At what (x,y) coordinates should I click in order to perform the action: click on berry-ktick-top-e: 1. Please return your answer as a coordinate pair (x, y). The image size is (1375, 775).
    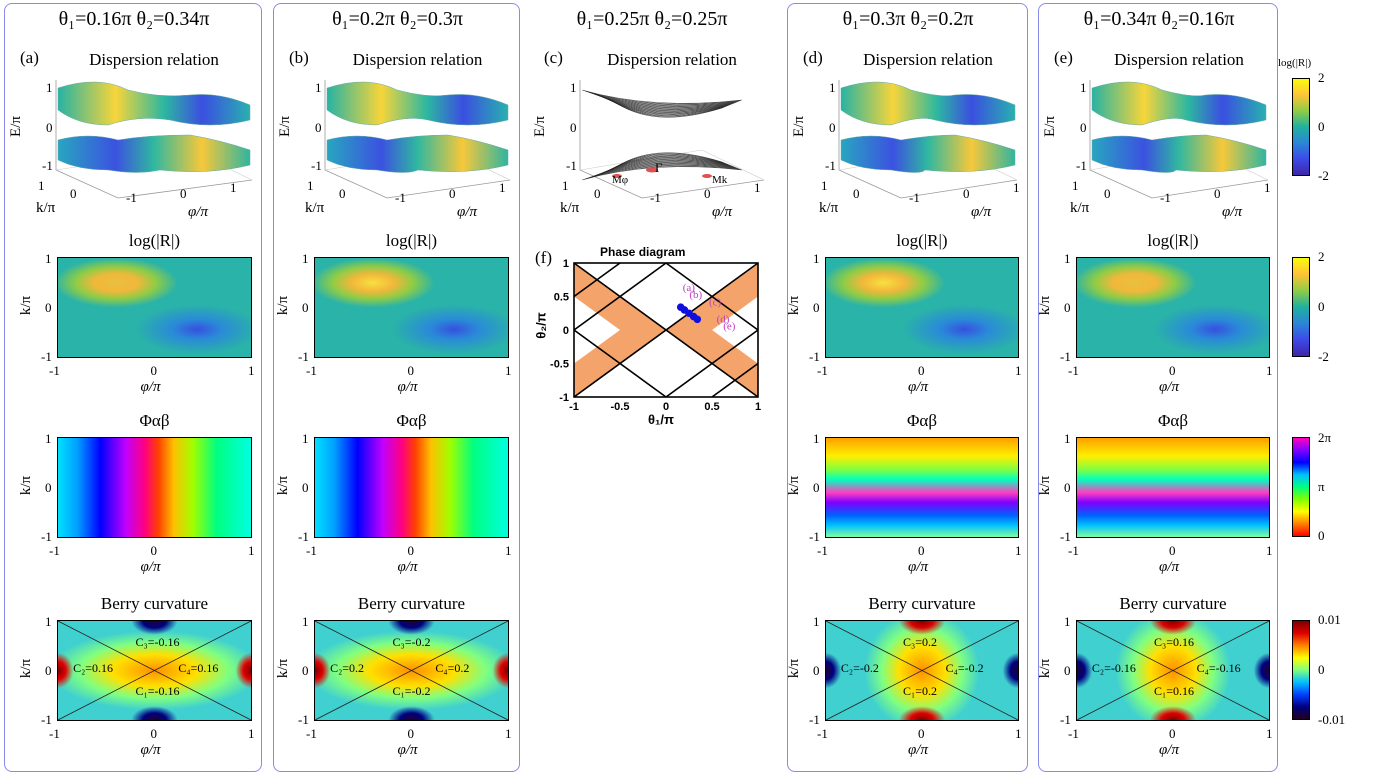
    Looking at the image, I should click on (1067, 621).